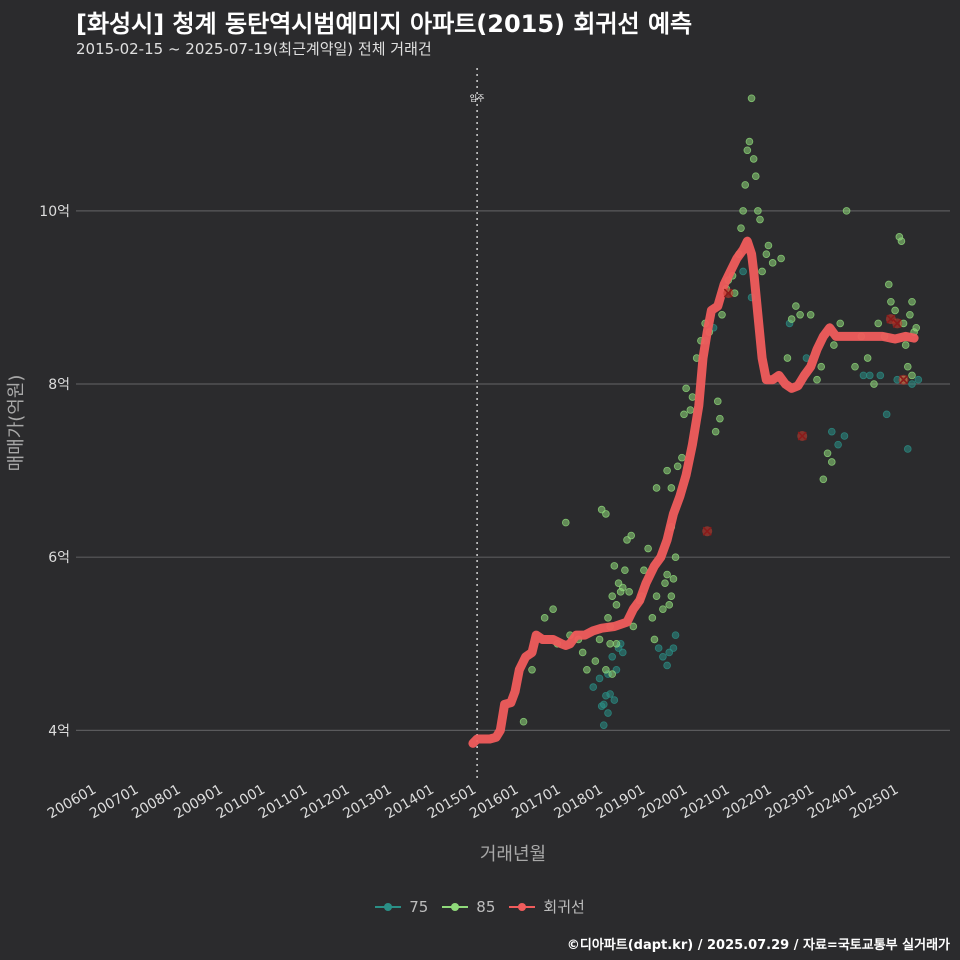 This screenshot has width=960, height=960. I want to click on chart-subtitle: 2015-02-15 ~ 2025-07-19(최근계약일) 전체 거래건, so click(254, 49).